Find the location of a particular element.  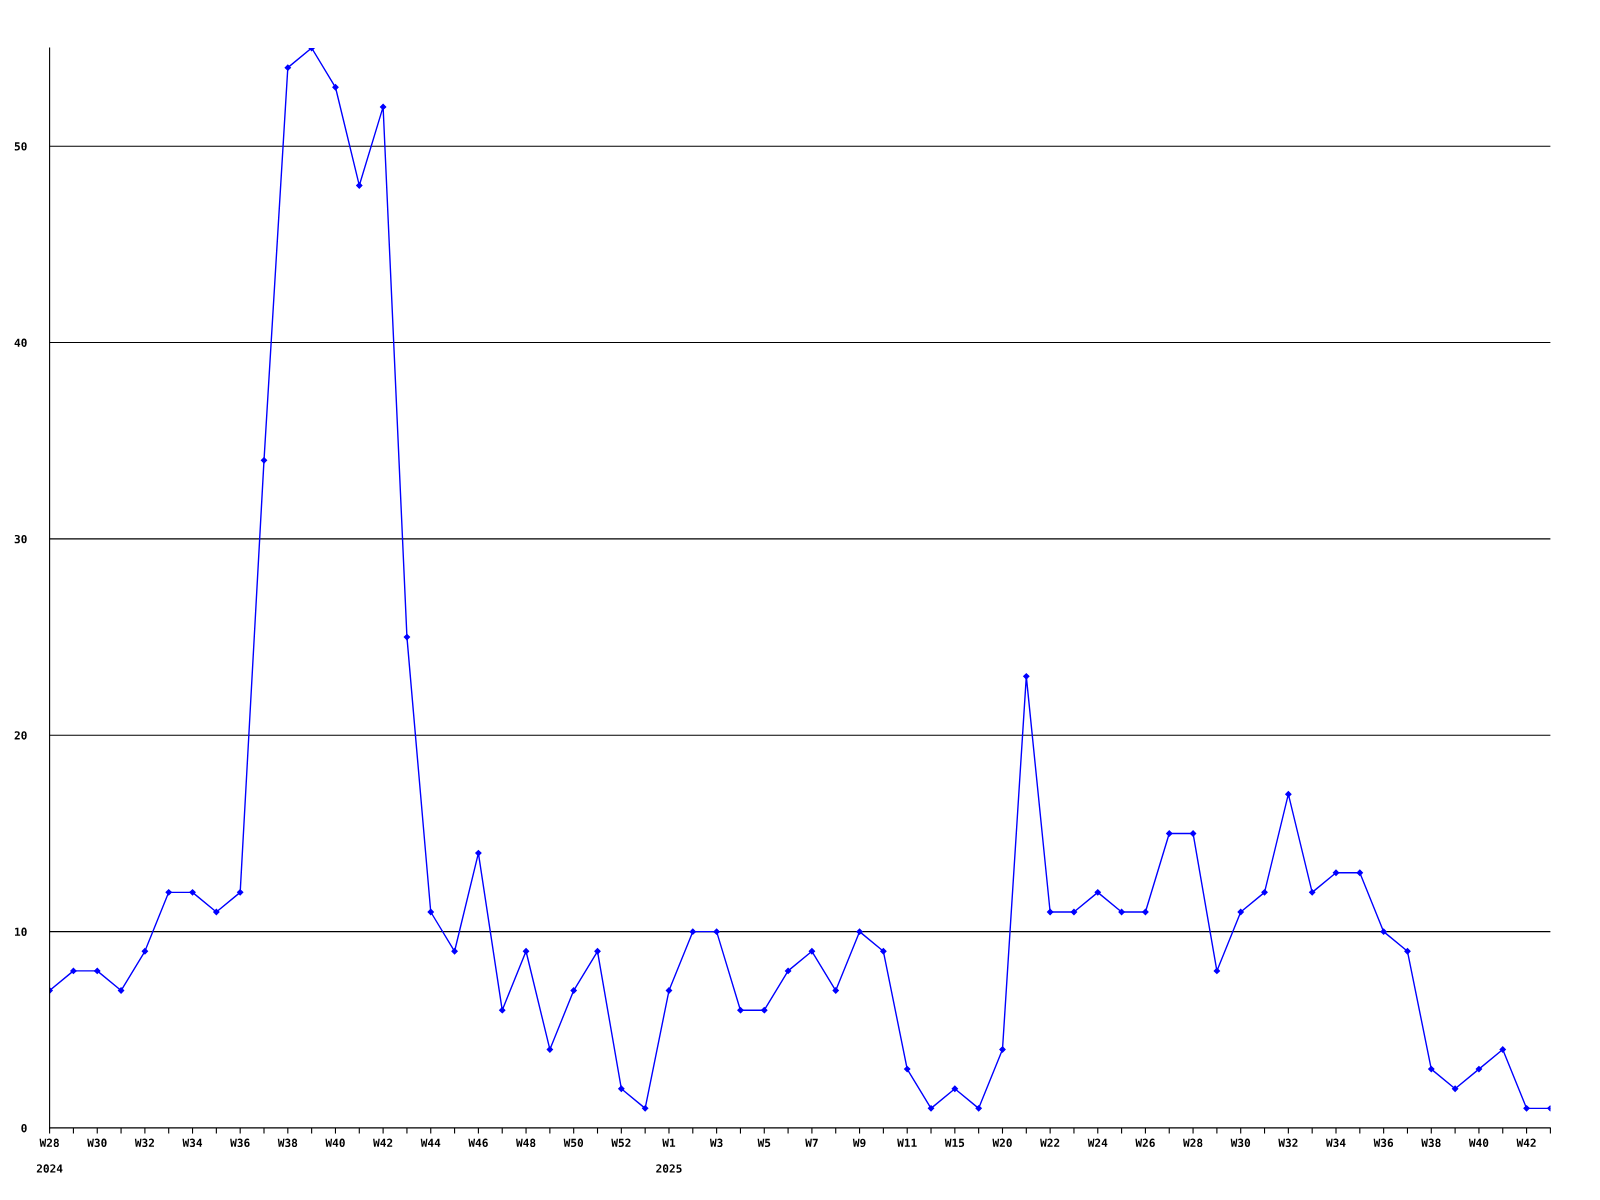

y-tick-label: 10 is located at coordinates (21, 932).